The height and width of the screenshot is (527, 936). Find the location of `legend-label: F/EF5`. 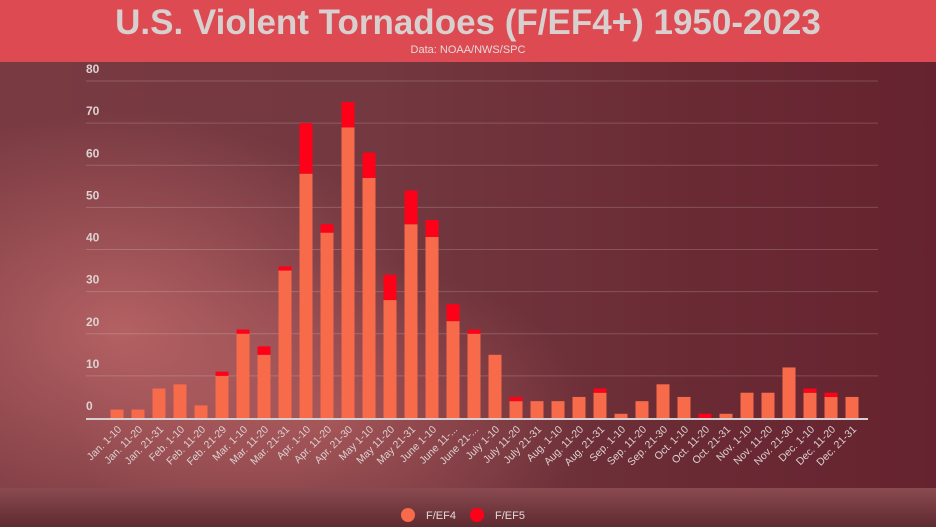

legend-label: F/EF5 is located at coordinates (510, 516).